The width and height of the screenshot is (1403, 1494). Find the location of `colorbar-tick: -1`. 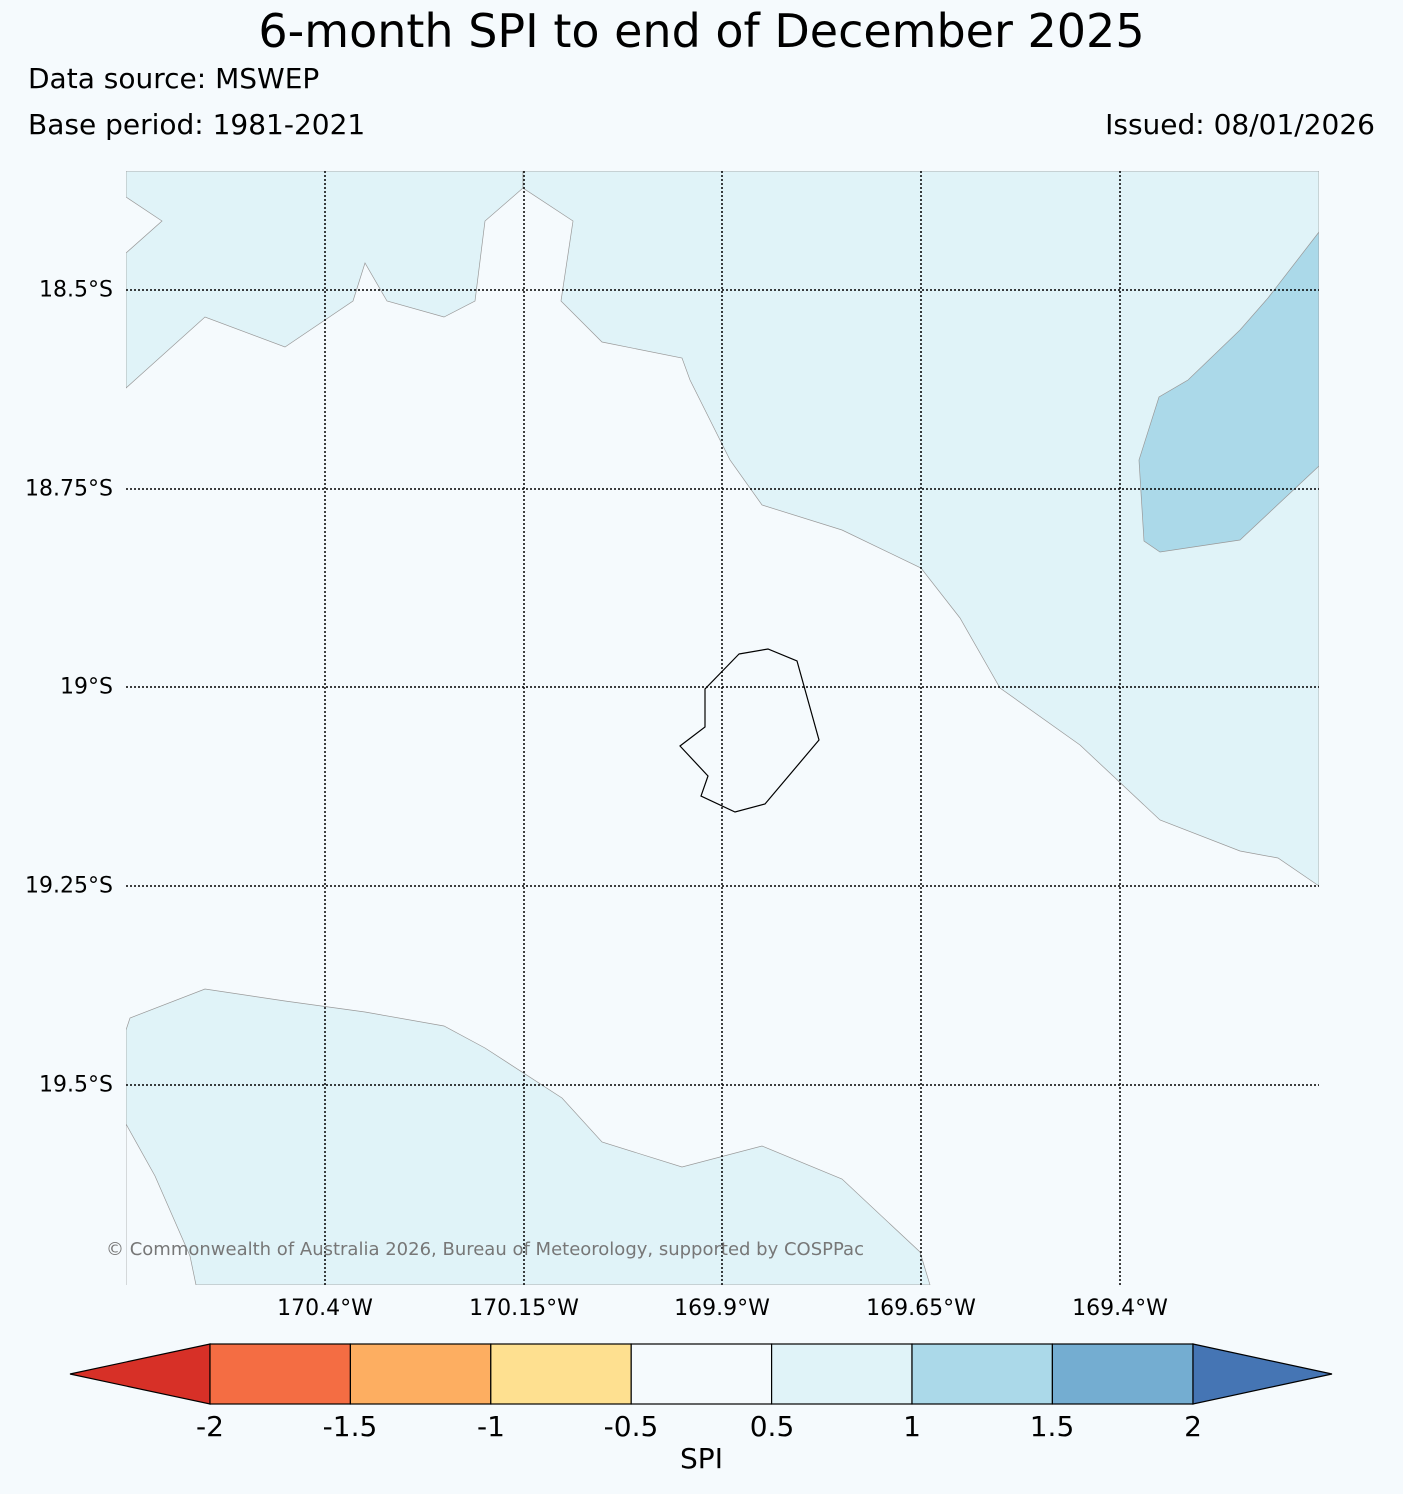

colorbar-tick: -1 is located at coordinates (491, 1426).